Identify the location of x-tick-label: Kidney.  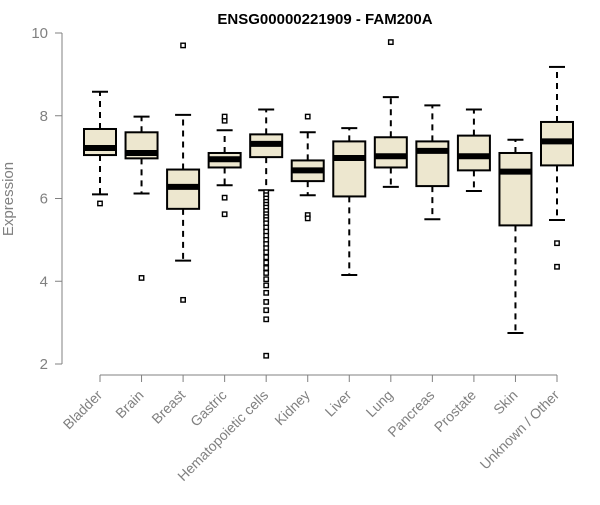
(292, 408).